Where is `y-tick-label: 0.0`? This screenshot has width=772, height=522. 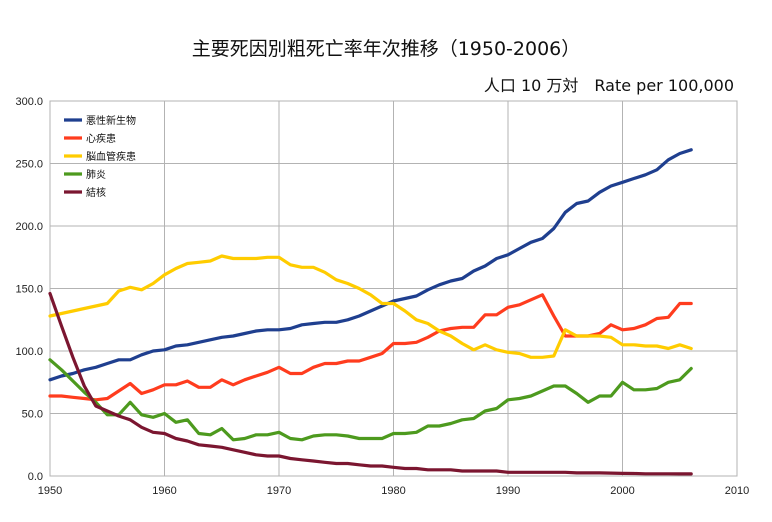 y-tick-label: 0.0 is located at coordinates (35, 477).